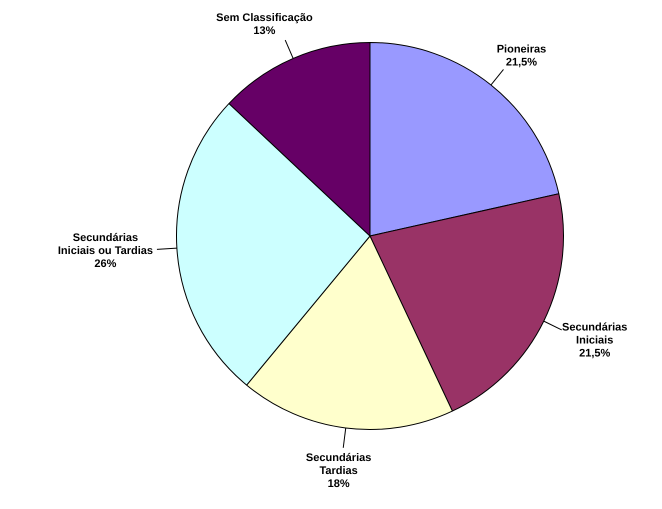  I want to click on slice-label: Secundárias Iniciais ou Tardias, so click(106, 244).